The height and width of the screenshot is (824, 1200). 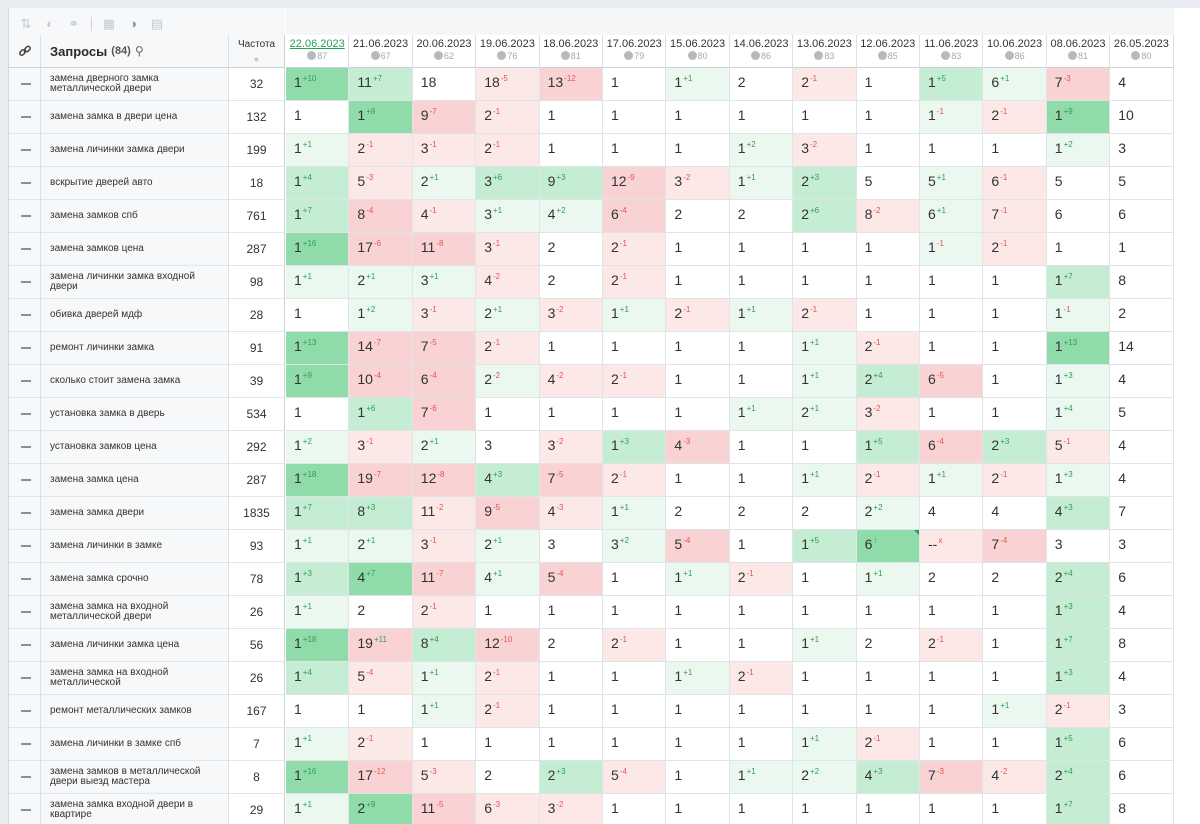 What do you see at coordinates (444, 645) in the screenshot?
I see `position-cell: 8+4` at bounding box center [444, 645].